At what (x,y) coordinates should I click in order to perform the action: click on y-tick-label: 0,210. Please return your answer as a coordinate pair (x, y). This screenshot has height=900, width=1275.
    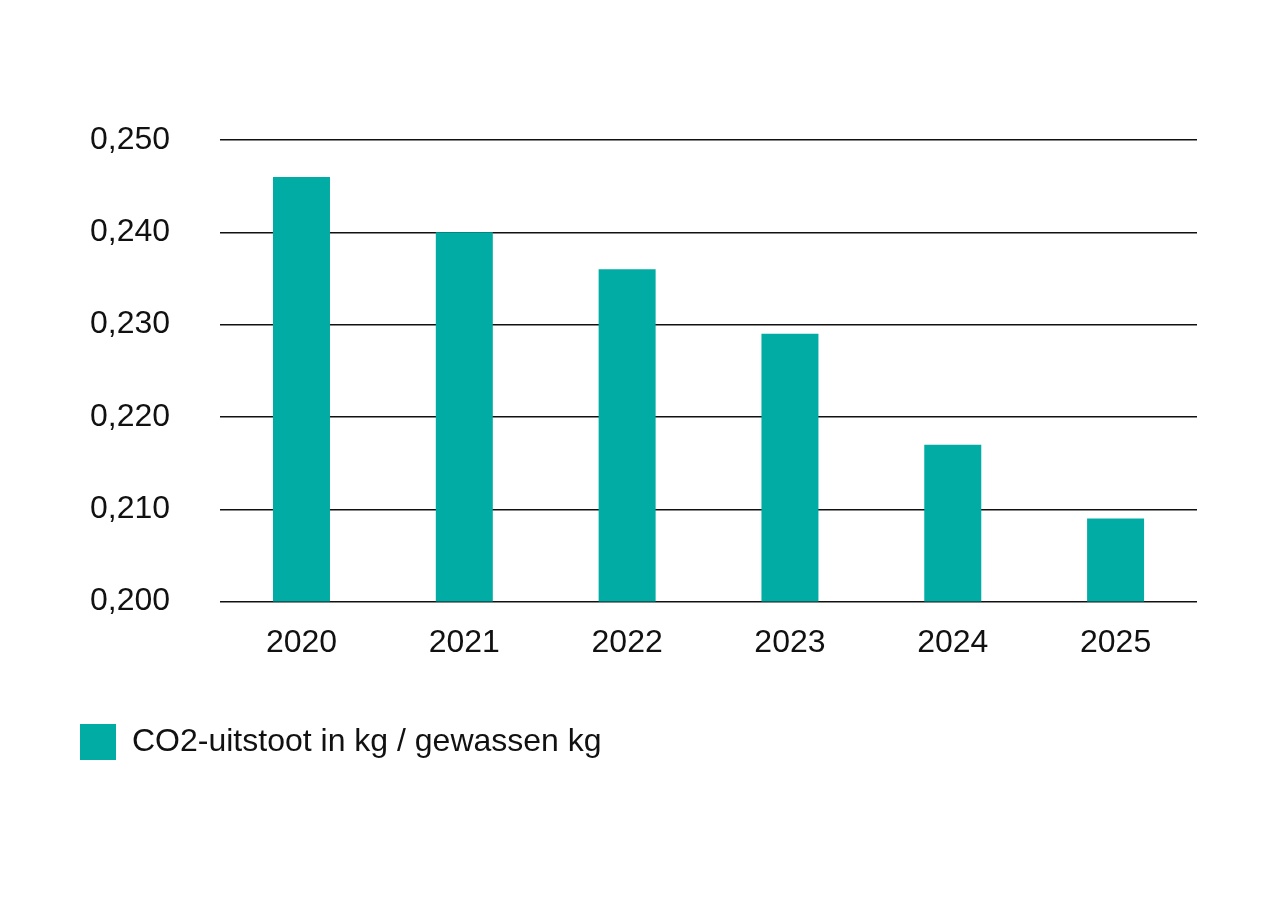
    Looking at the image, I should click on (130, 507).